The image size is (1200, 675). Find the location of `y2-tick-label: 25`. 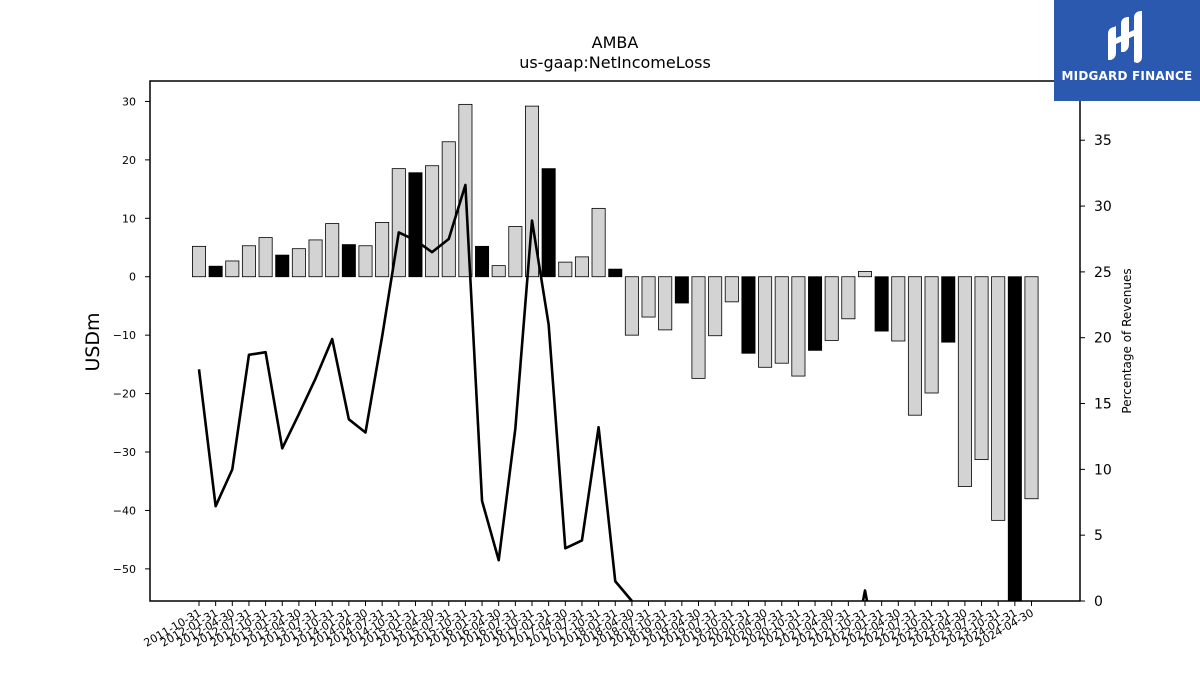

y2-tick-label: 25 is located at coordinates (1103, 273).